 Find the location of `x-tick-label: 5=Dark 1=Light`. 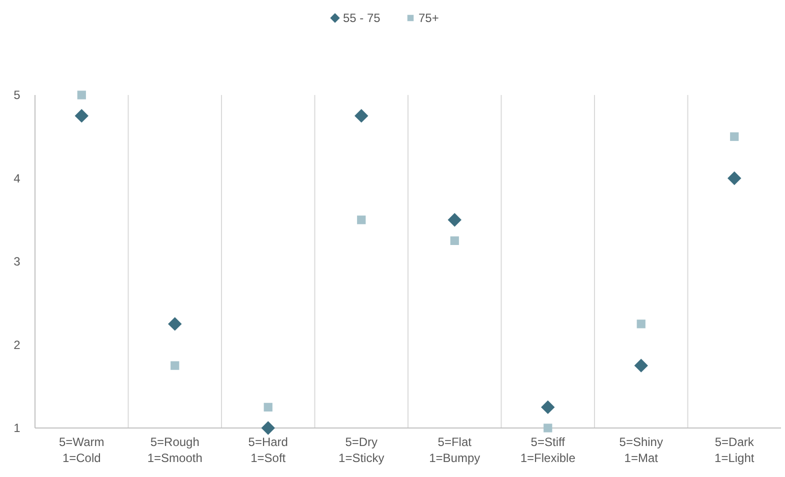

x-tick-label: 5=Dark 1=Light is located at coordinates (734, 450).